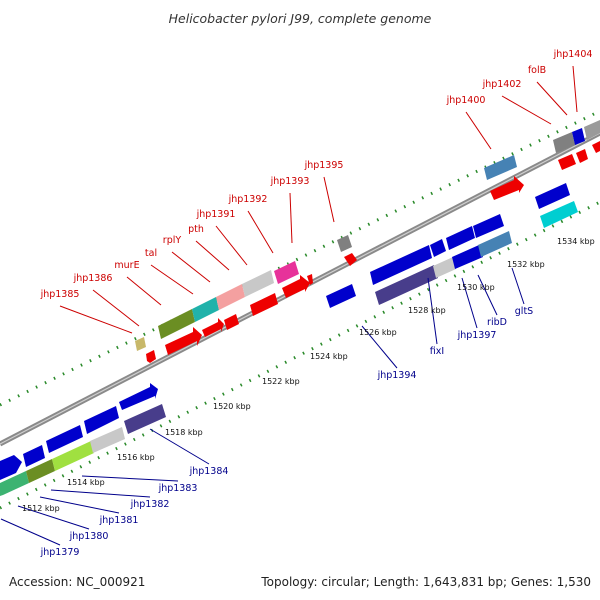 This screenshot has height=600, width=600. What do you see at coordinates (537, 70) in the screenshot?
I see `gene-label: folB` at bounding box center [537, 70].